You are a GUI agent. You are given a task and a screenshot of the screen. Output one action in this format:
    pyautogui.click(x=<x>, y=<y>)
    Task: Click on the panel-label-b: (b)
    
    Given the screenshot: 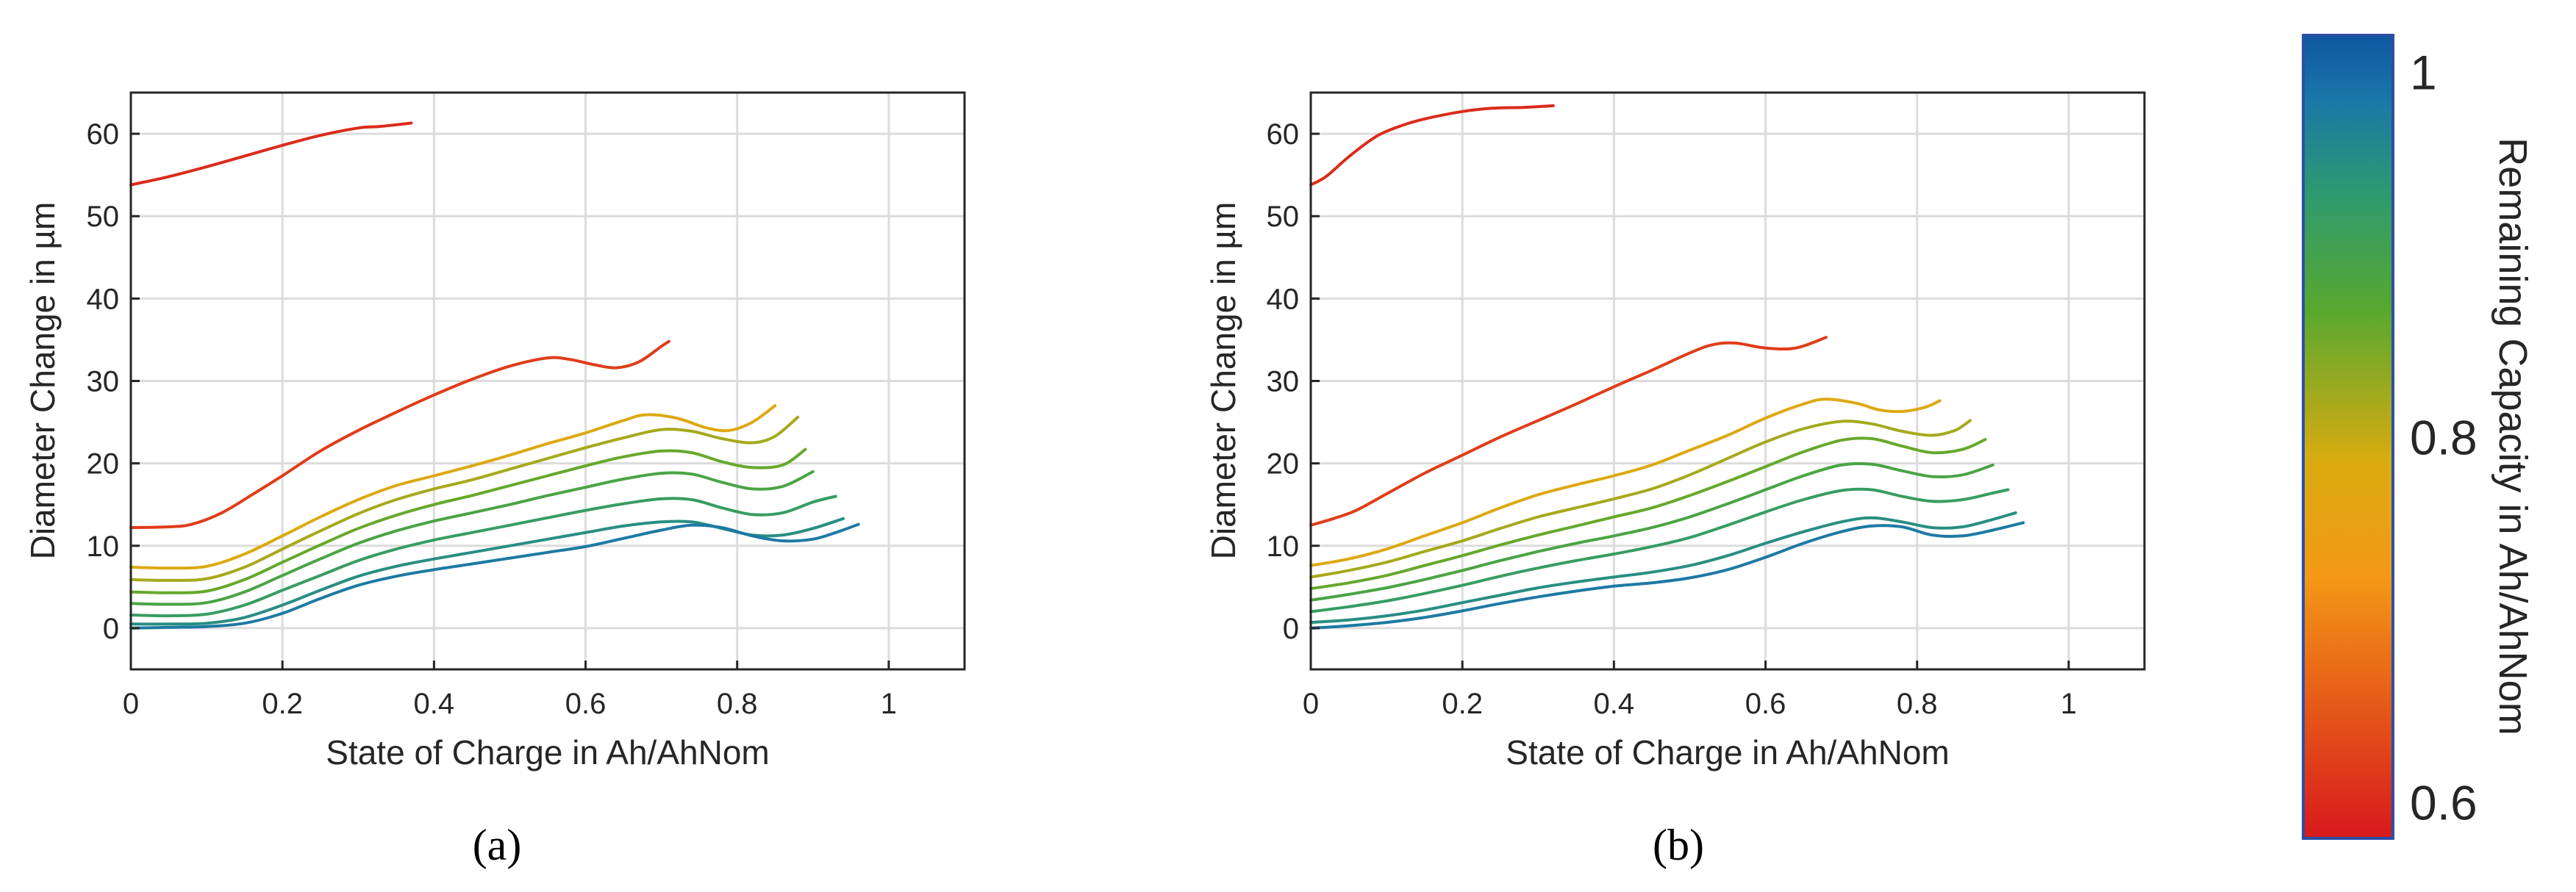 What is the action you would take?
    pyautogui.click(x=1678, y=845)
    